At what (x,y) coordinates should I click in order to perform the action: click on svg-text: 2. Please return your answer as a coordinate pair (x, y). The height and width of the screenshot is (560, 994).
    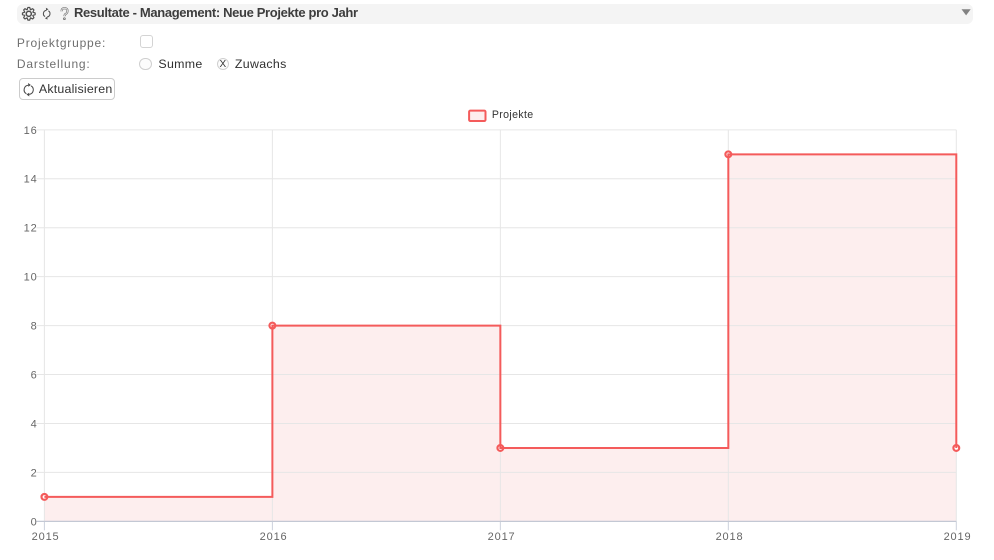
    Looking at the image, I should click on (34, 473).